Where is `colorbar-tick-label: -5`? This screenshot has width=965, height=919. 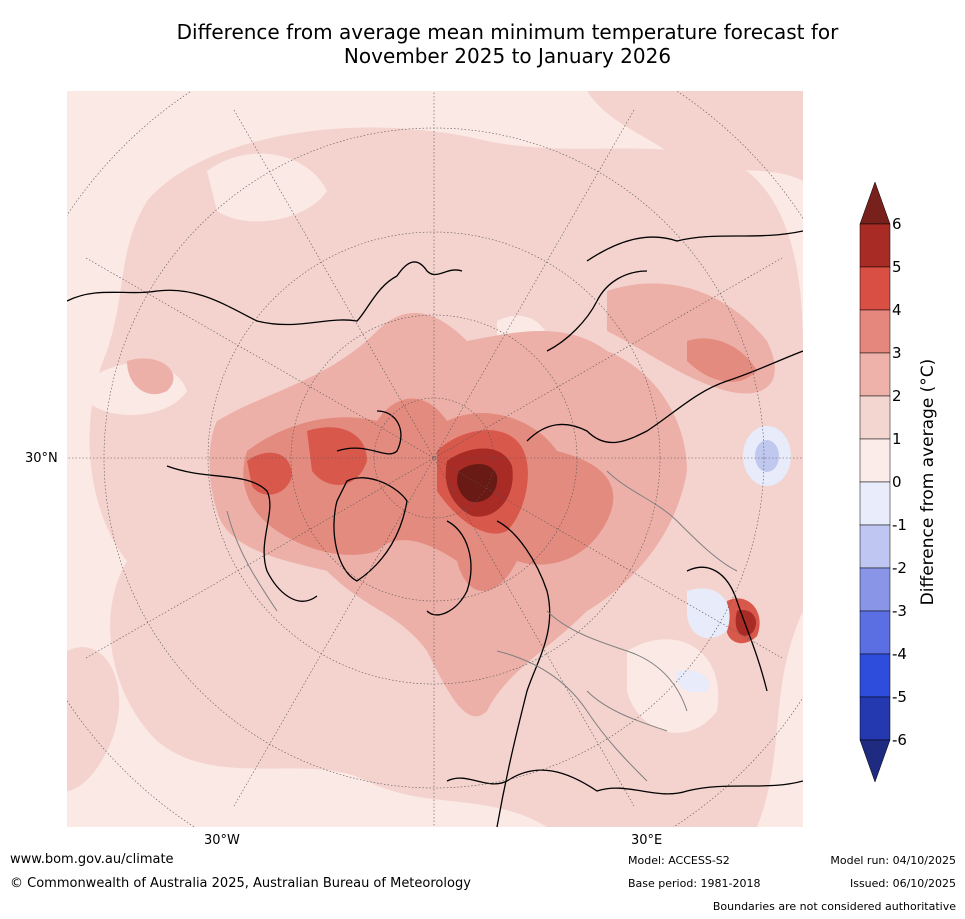
colorbar-tick-label: -5 is located at coordinates (899, 697).